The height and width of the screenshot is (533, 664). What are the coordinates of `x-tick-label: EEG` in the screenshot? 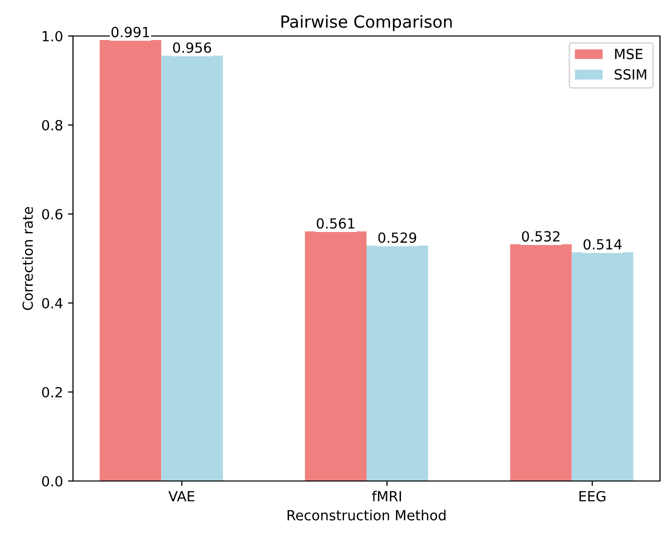 It's located at (592, 496).